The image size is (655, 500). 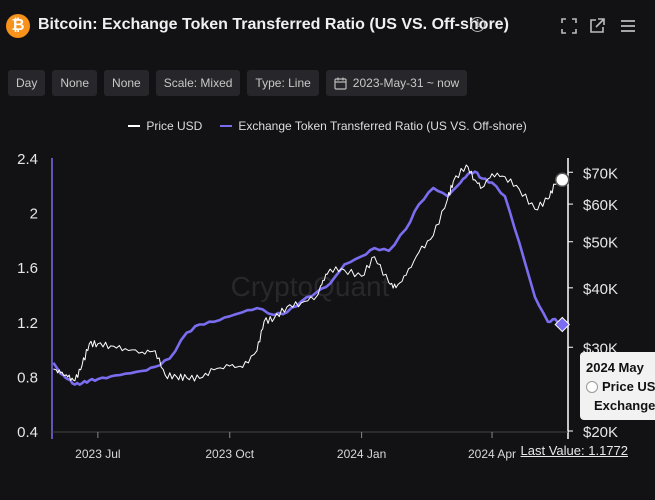 What do you see at coordinates (174, 126) in the screenshot?
I see `legend-label-price: Price USD` at bounding box center [174, 126].